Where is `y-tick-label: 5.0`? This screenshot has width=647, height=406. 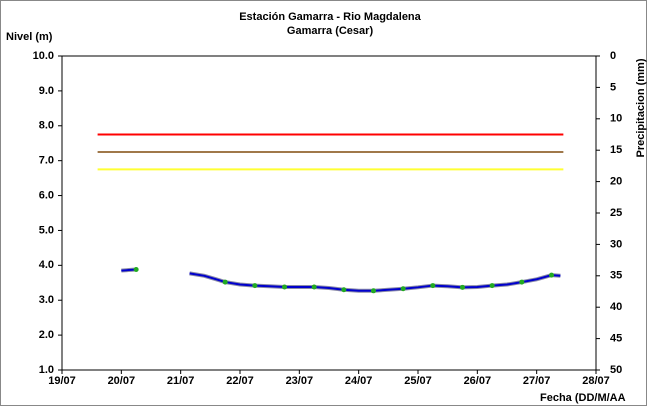 y-tick-label: 5.0 is located at coordinates (46, 230).